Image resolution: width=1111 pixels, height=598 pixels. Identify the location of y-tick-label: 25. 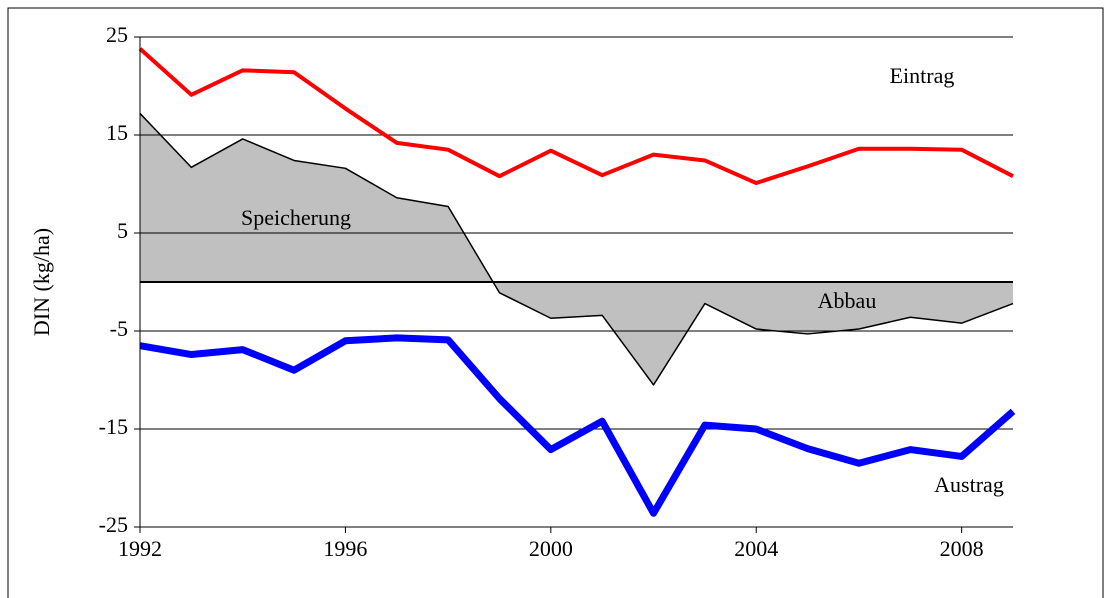
(117, 34).